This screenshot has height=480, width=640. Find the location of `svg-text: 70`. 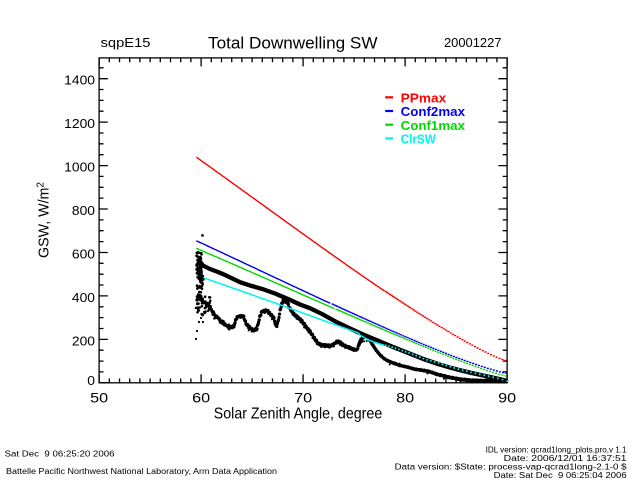

svg-text: 70 is located at coordinates (303, 398).